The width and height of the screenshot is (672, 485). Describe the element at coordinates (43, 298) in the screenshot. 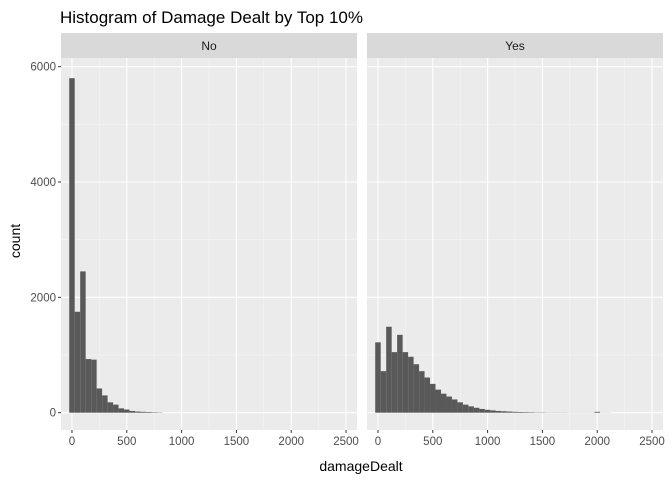

I see `y-tick-label: 2000` at that location.